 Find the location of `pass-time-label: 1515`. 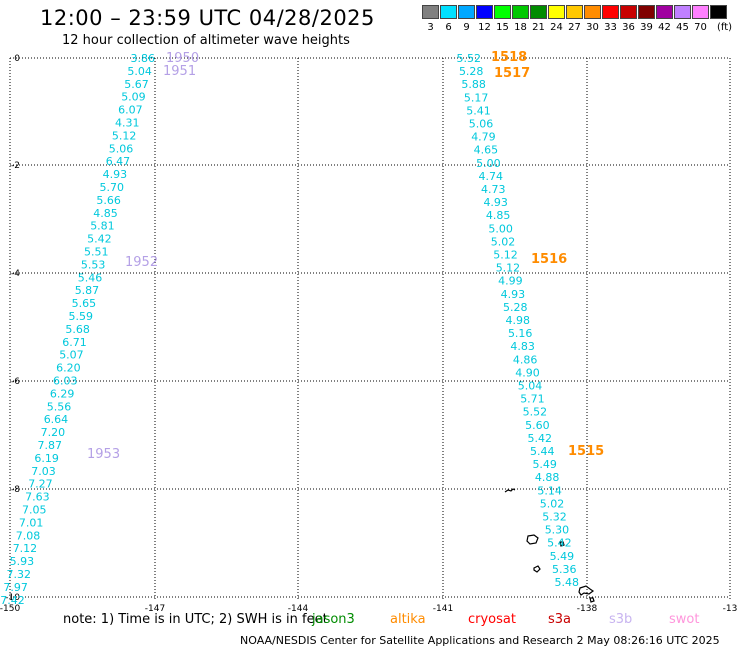

pass-time-label: 1515 is located at coordinates (586, 451).